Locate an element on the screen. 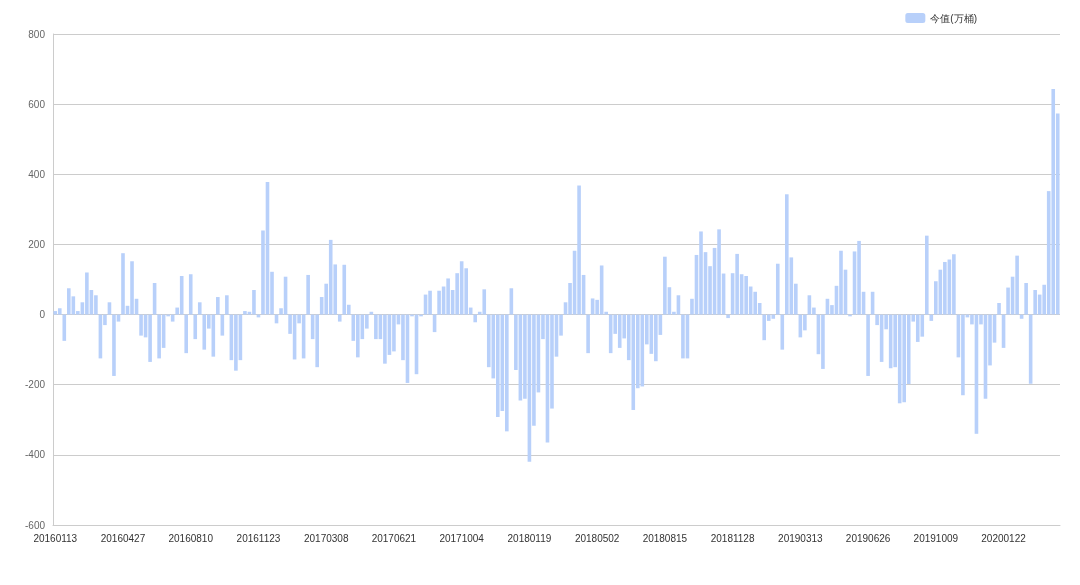 Image resolution: width=1080 pixels, height=585 pixels. y-tick-label: 600 is located at coordinates (37, 104).